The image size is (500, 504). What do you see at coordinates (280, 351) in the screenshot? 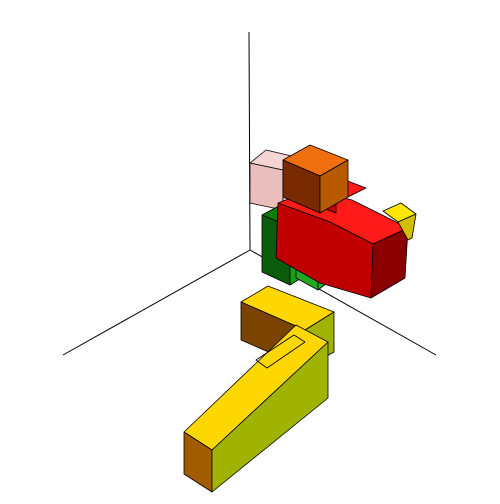
I see `yellow-top-outline` at bounding box center [280, 351].